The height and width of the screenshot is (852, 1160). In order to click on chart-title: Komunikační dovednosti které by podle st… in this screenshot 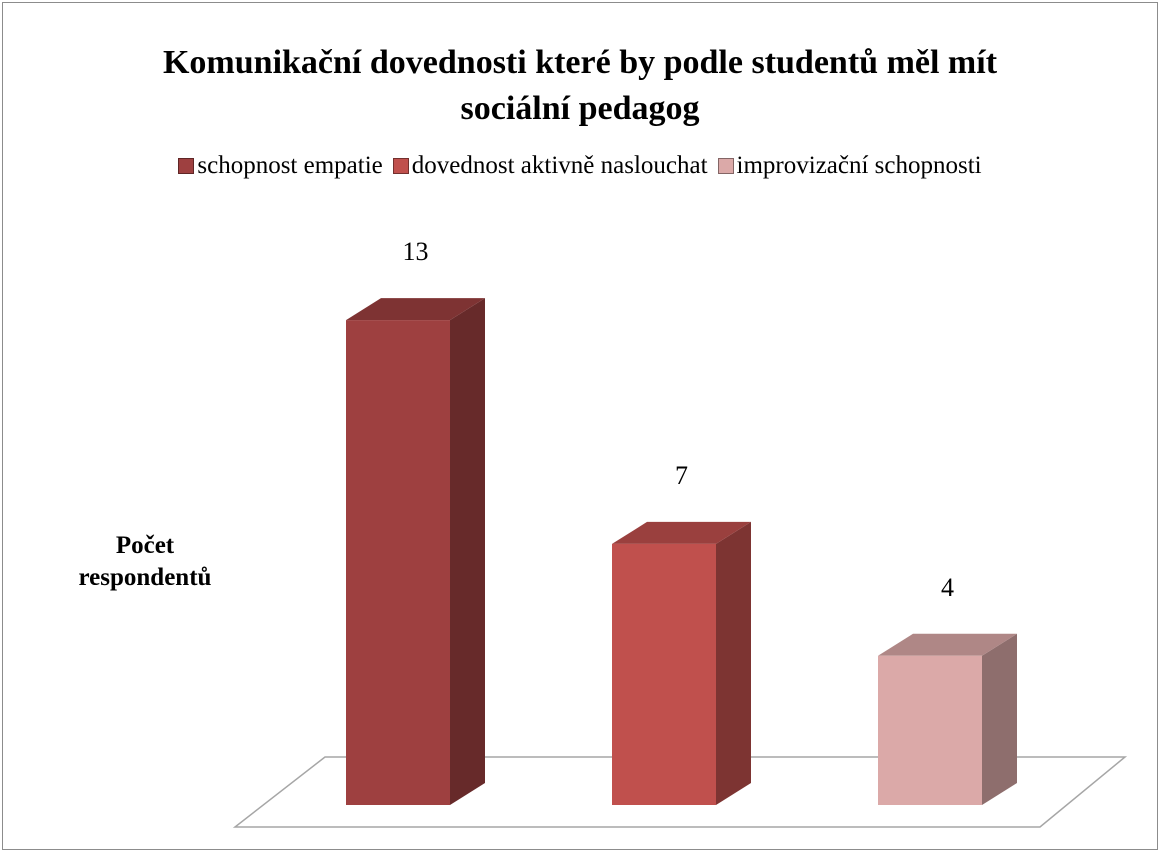, I will do `click(580, 85)`.